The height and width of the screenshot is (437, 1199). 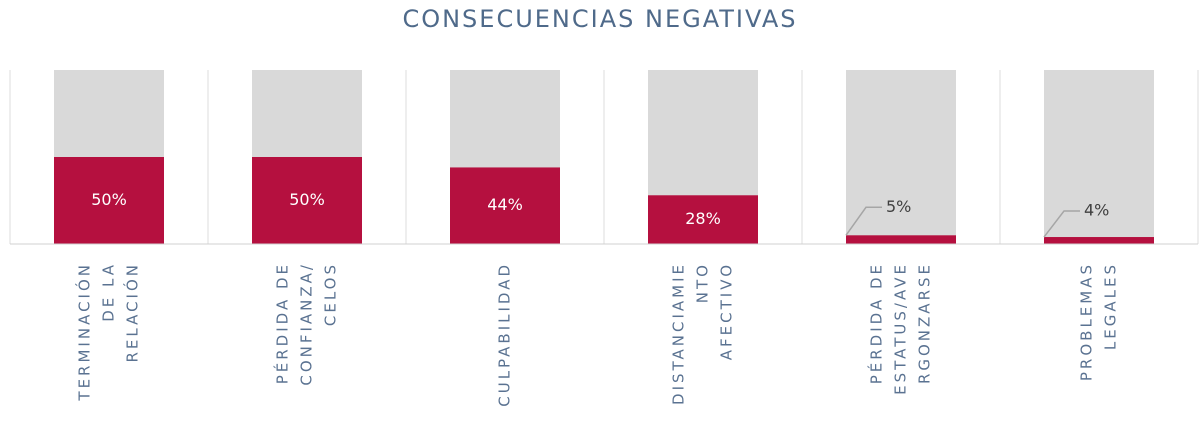 I want to click on data-label: 28%, so click(x=703, y=218).